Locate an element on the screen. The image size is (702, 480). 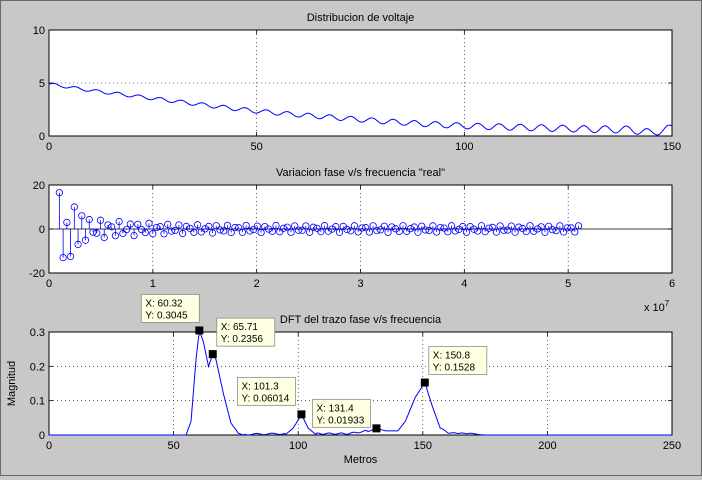
dft-x-tick-label: 200 is located at coordinates (547, 446).